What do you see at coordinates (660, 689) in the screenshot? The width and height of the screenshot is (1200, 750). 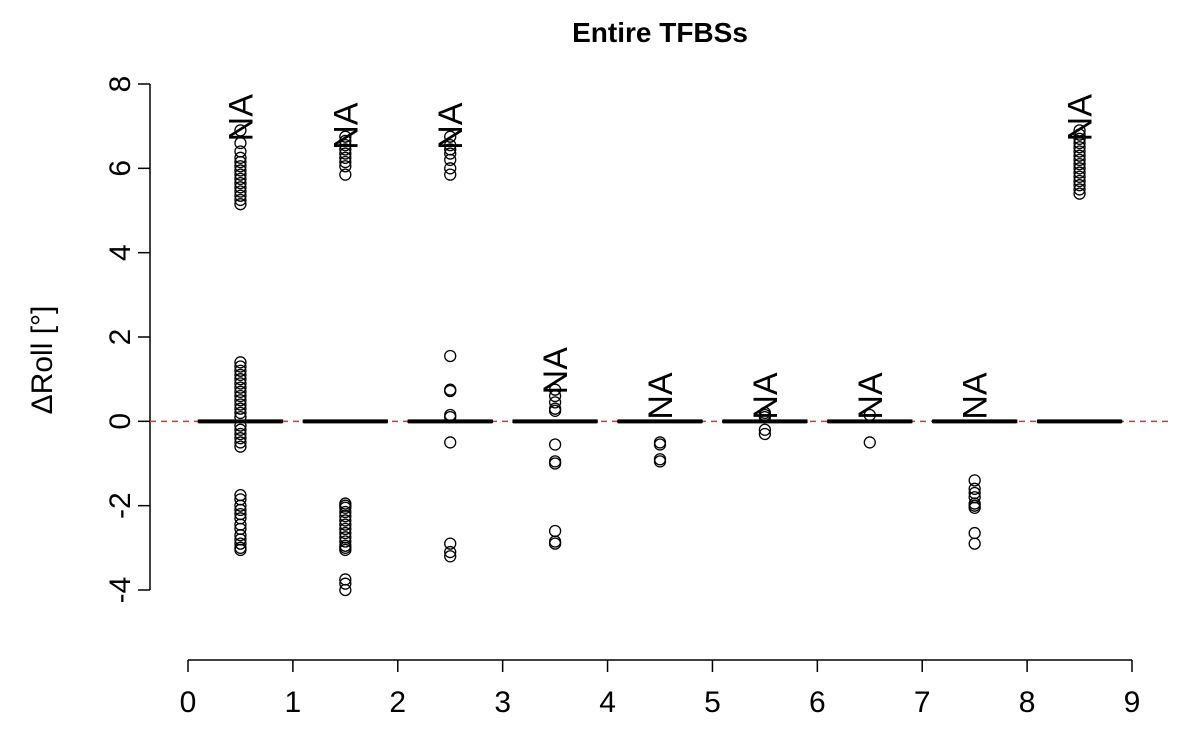 I see `x-axis: 0 1 2 3 4 5 6 7 8 9` at bounding box center [660, 689].